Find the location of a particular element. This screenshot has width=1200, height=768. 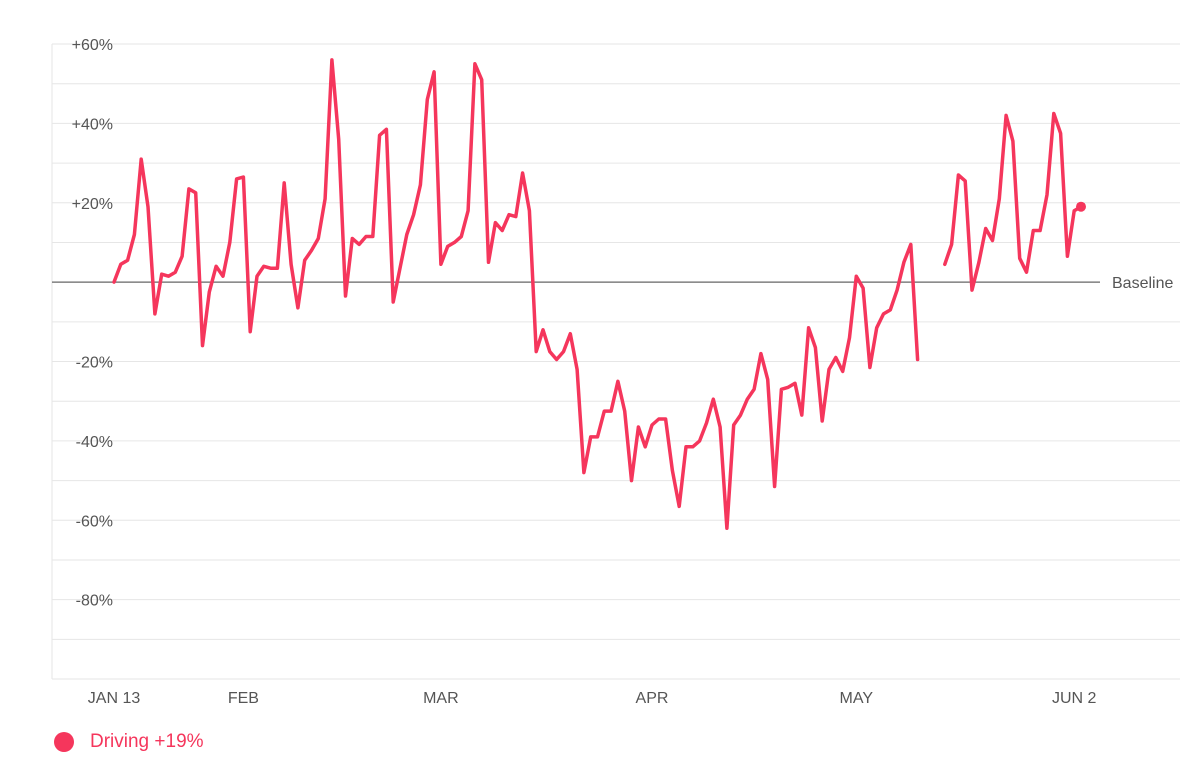

x-tick-label: FEB is located at coordinates (243, 698).